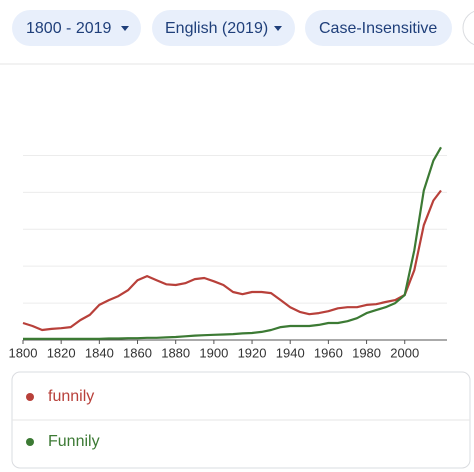 The image size is (474, 472). I want to click on x-tick-label: 1920, so click(252, 352).